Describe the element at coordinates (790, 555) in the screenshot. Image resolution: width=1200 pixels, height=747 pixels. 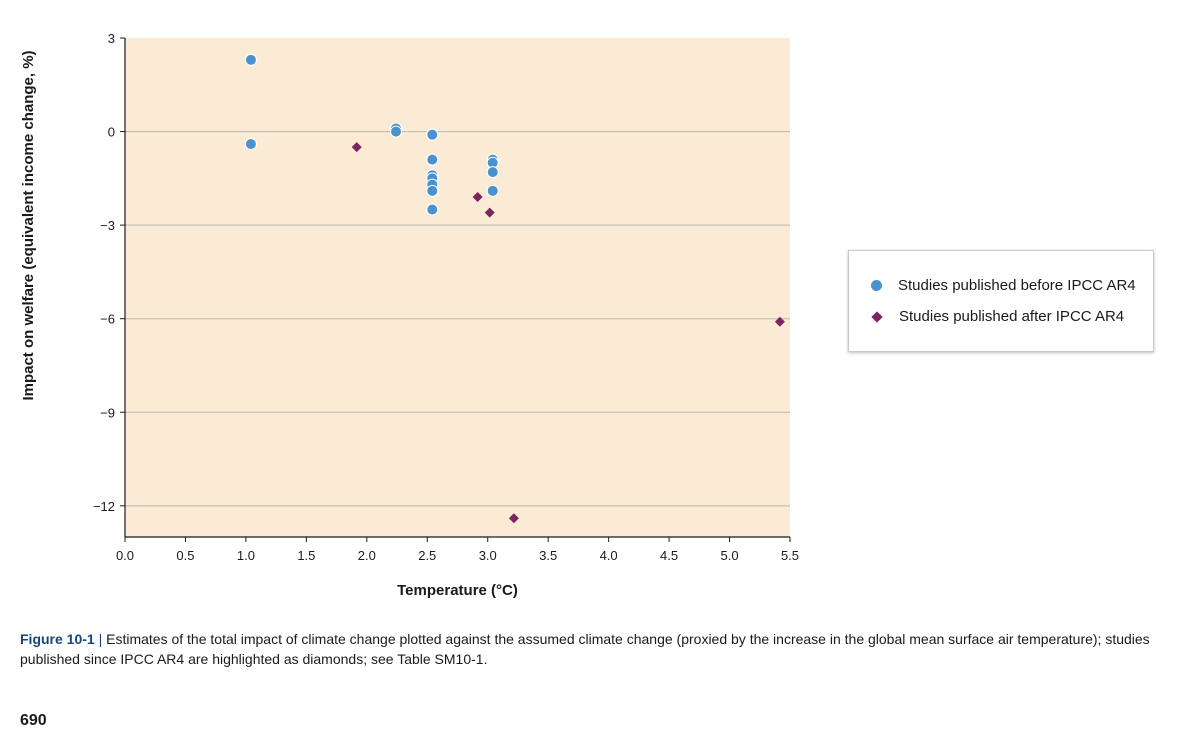
I see `x-tick-label: 5.5` at that location.